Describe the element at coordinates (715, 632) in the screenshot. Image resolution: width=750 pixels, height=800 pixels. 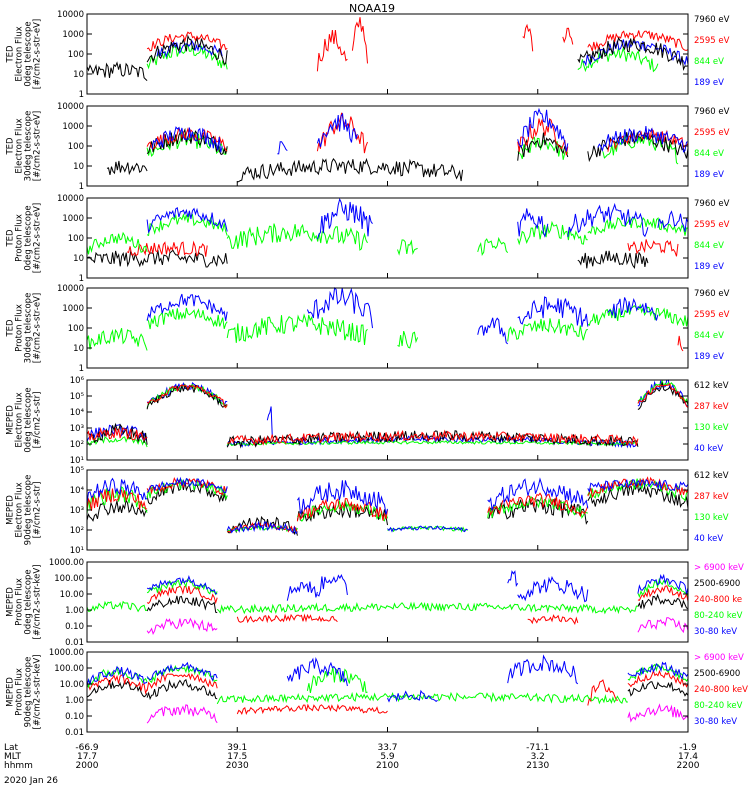
I see `legend-entry: 30-80 keV` at that location.